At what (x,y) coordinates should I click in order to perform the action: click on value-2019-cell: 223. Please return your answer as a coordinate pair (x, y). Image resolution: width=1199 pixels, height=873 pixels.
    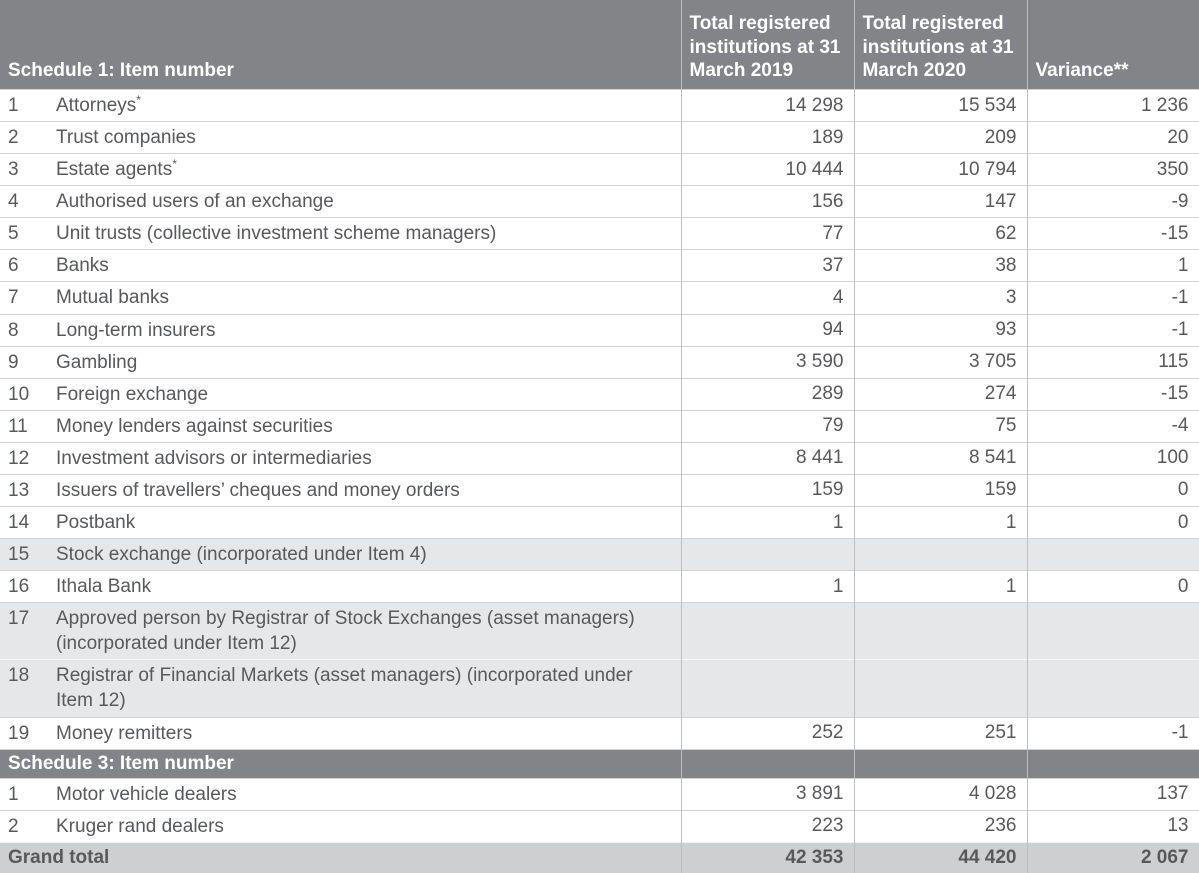
    Looking at the image, I should click on (767, 826).